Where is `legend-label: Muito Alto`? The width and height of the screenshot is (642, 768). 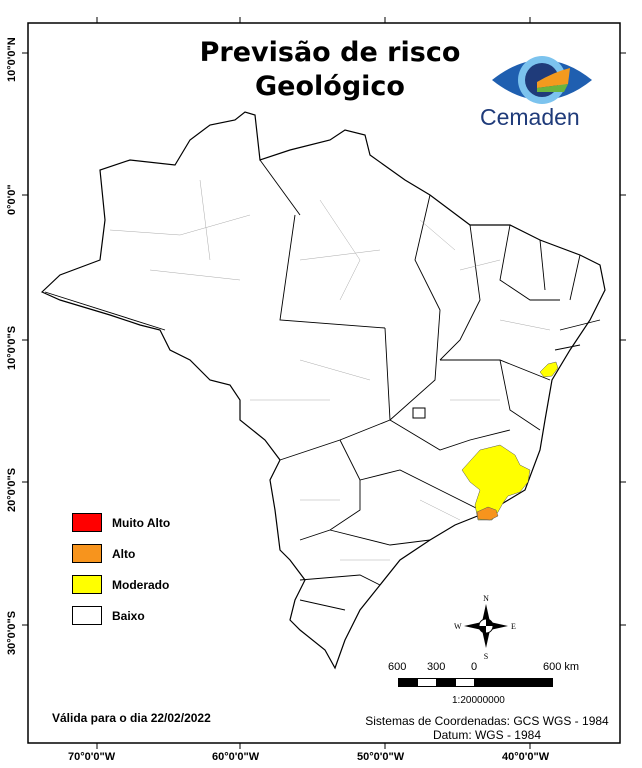
legend-label: Muito Alto is located at coordinates (141, 522).